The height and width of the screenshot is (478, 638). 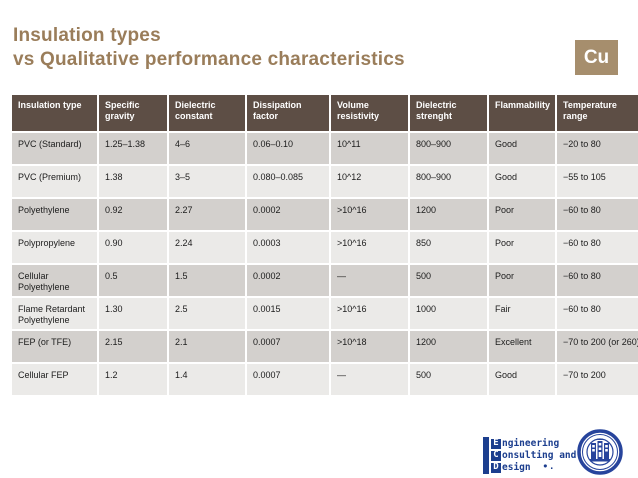 I want to click on table-cell: PVC (Premium), so click(x=54, y=181).